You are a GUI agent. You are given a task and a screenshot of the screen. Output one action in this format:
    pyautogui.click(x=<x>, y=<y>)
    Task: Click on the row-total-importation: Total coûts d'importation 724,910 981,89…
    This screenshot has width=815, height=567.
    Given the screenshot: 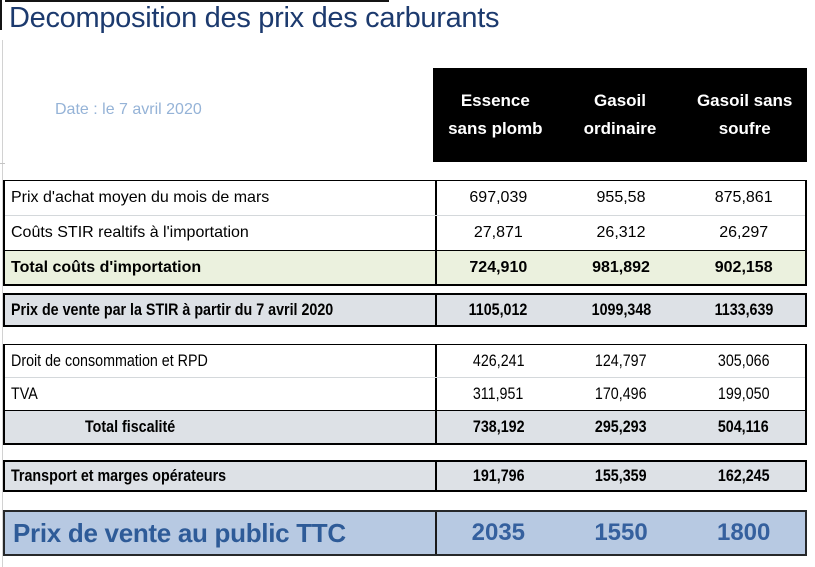 What is the action you would take?
    pyautogui.click(x=405, y=267)
    